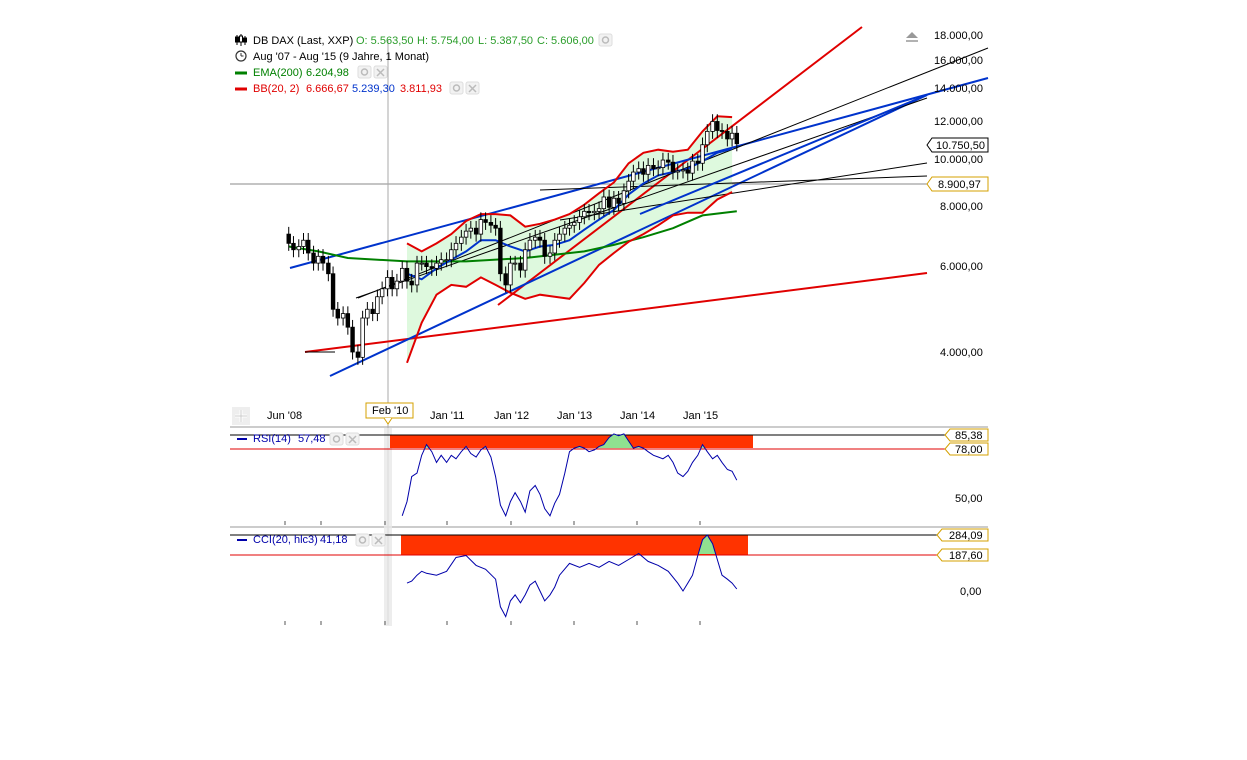 The width and height of the screenshot is (1247, 760). I want to click on instrument-name: DB DAX (Last, XXP), so click(303, 41).